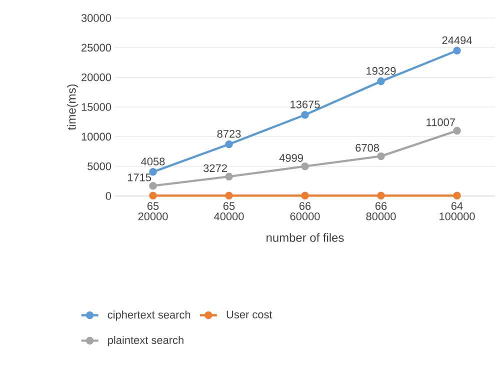  What do you see at coordinates (140, 178) in the screenshot?
I see `data-label: 1715` at bounding box center [140, 178].